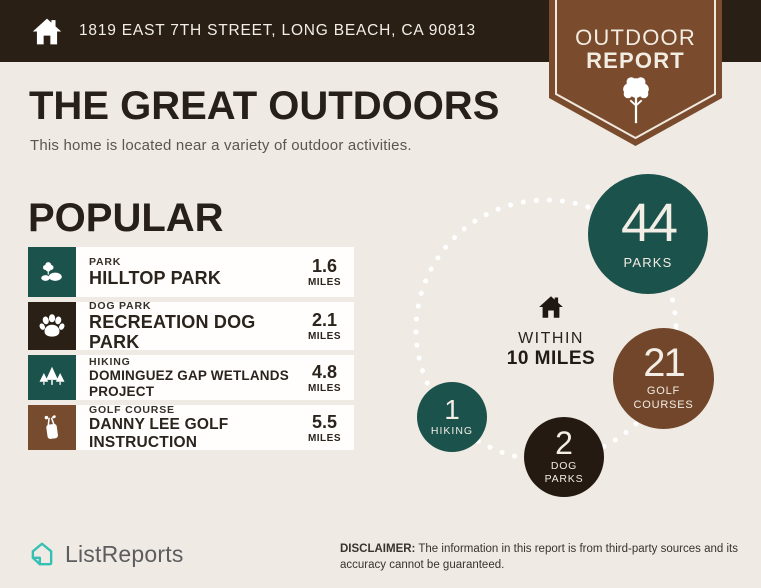 The width and height of the screenshot is (761, 588). What do you see at coordinates (551, 338) in the screenshot?
I see `within-label: WITHIN` at bounding box center [551, 338].